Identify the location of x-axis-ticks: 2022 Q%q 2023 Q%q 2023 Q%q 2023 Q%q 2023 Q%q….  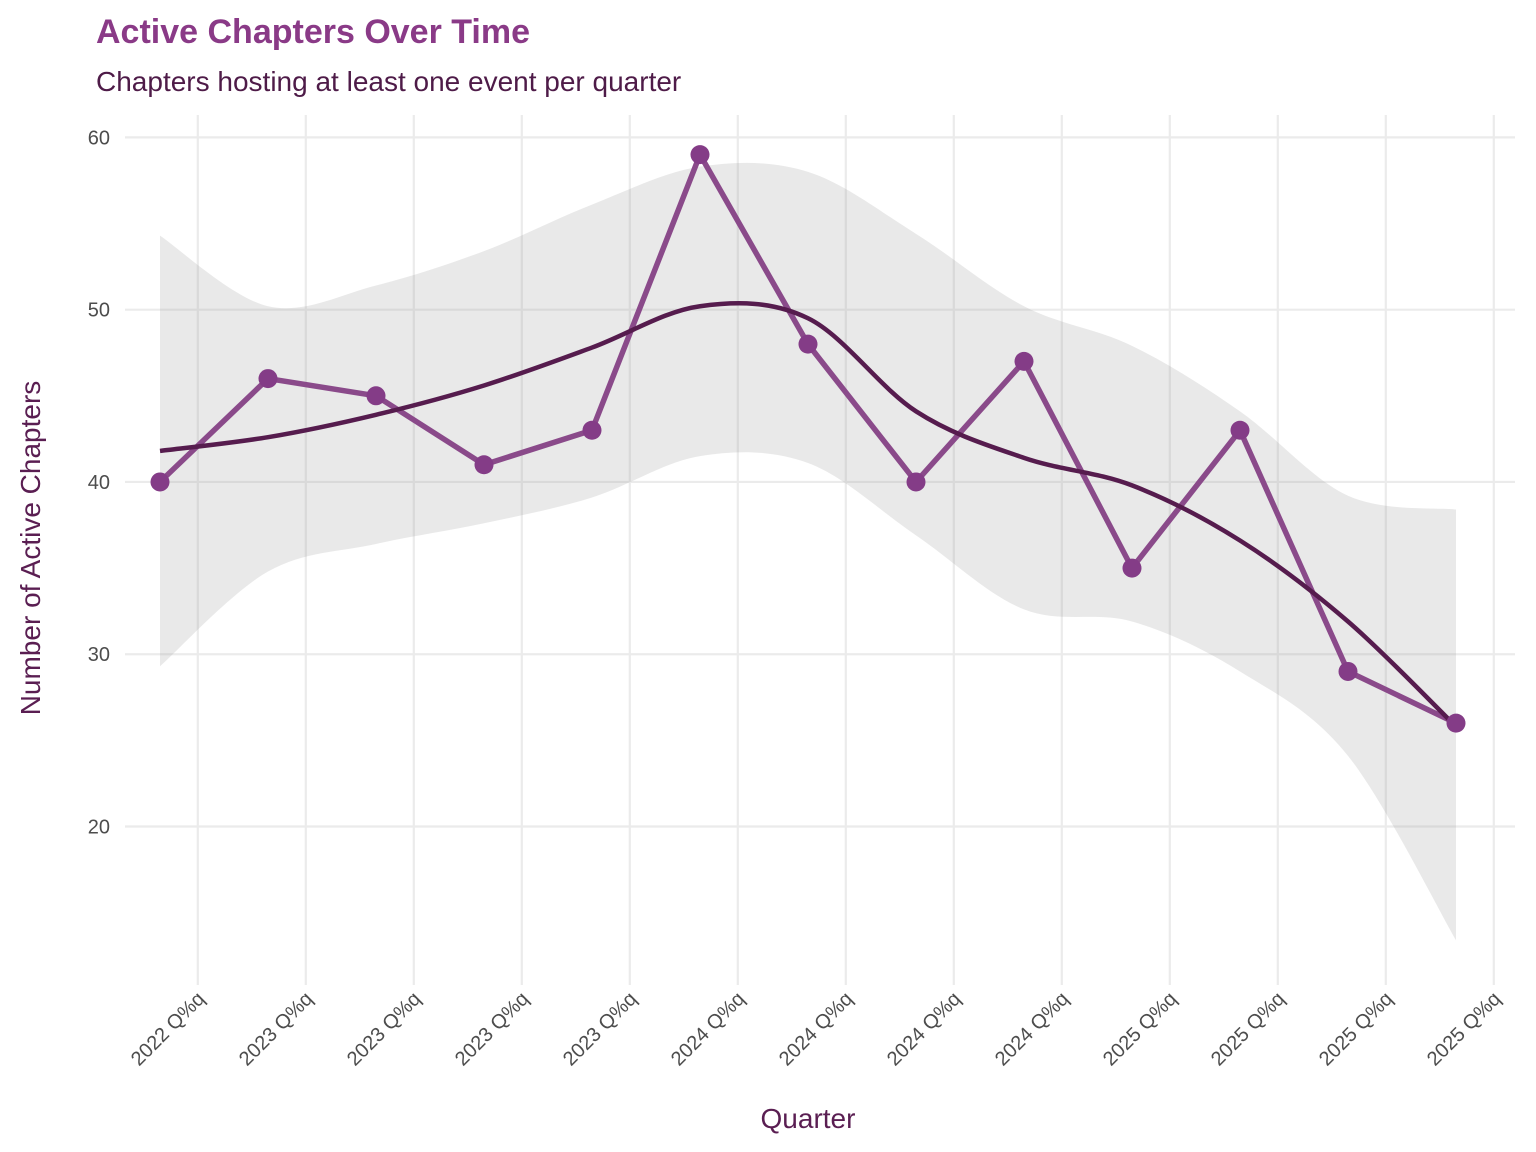
(816, 1029).